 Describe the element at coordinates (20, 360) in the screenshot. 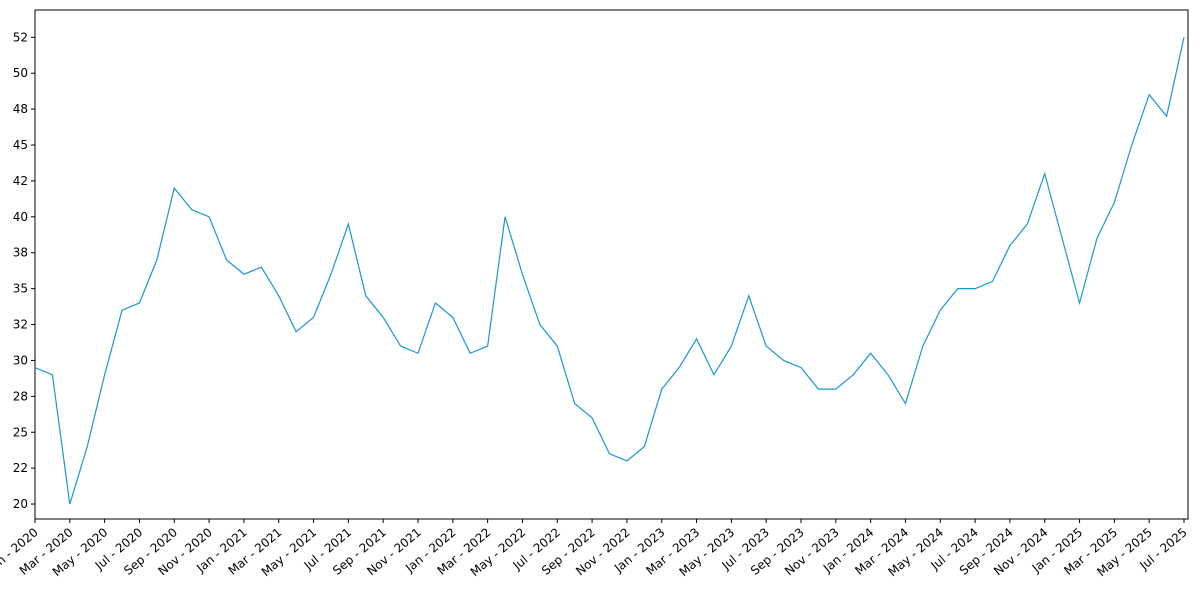

I see `y-tick-label: 30` at that location.